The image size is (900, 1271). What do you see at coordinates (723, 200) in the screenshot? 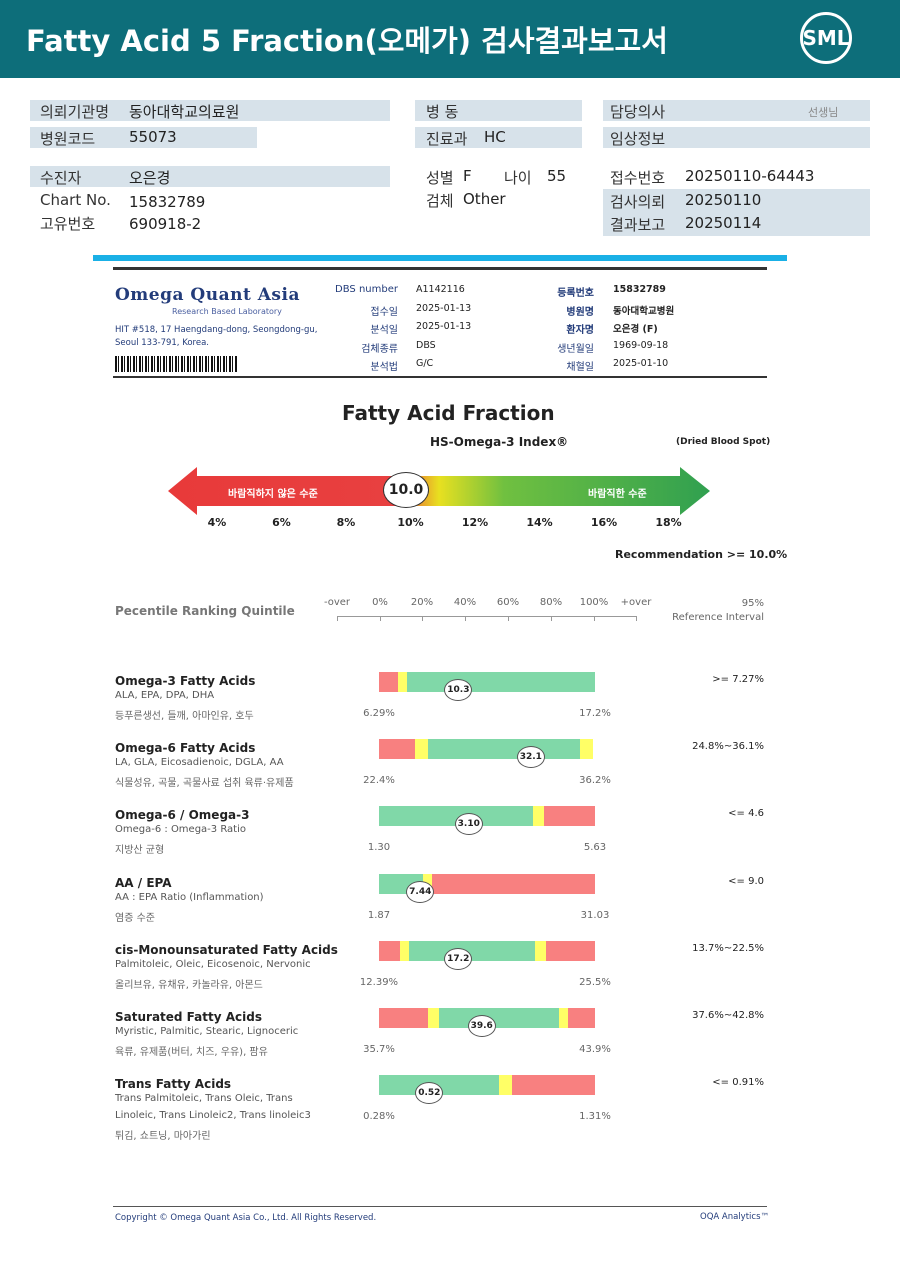
I see `req-value: 20250110` at bounding box center [723, 200].